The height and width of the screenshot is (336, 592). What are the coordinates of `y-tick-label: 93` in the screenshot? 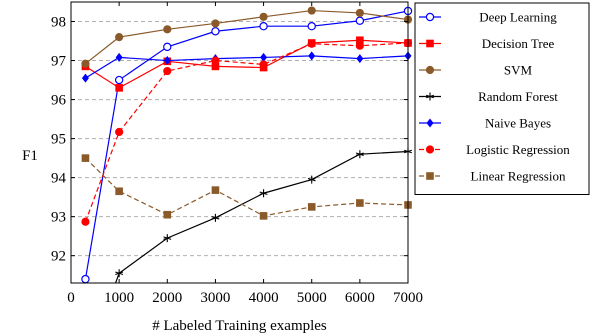 It's located at (58, 218).